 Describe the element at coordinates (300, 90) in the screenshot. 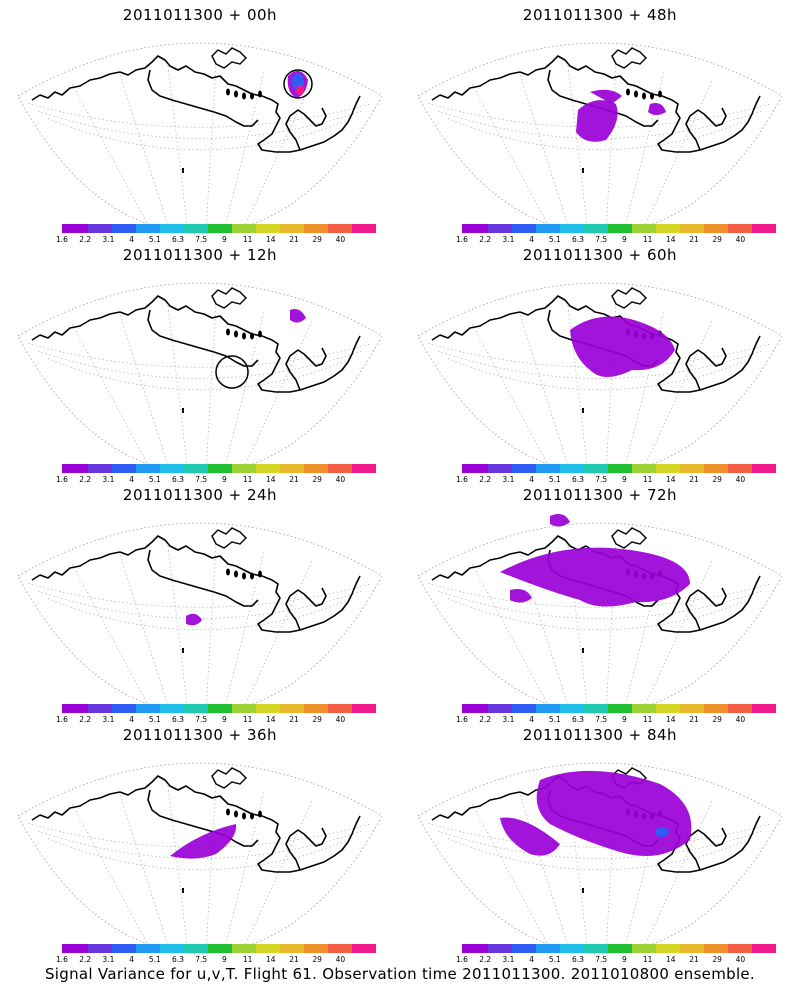

I see `variance-peak` at that location.